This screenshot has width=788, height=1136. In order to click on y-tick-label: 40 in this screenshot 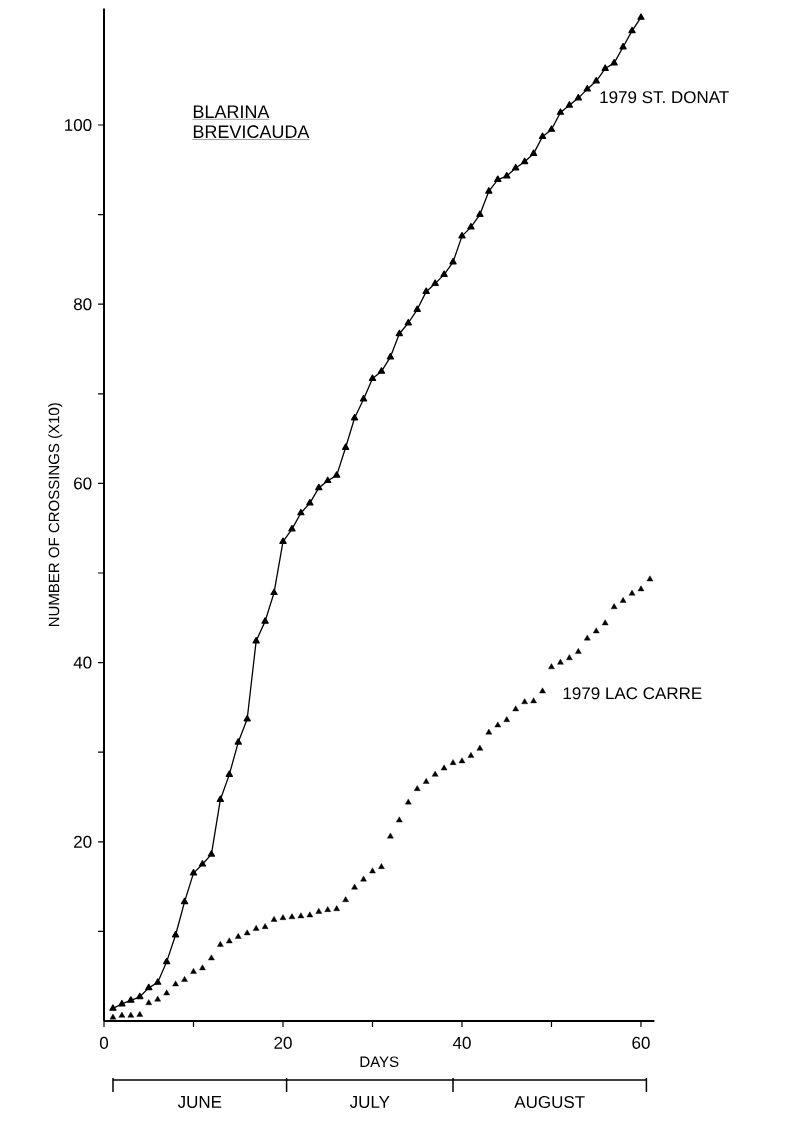, I will do `click(82, 662)`.